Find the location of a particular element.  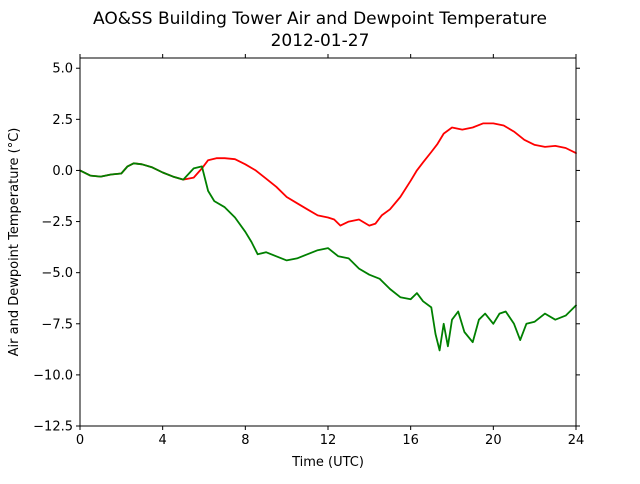

y-tick-label: −12.5 is located at coordinates (53, 427).